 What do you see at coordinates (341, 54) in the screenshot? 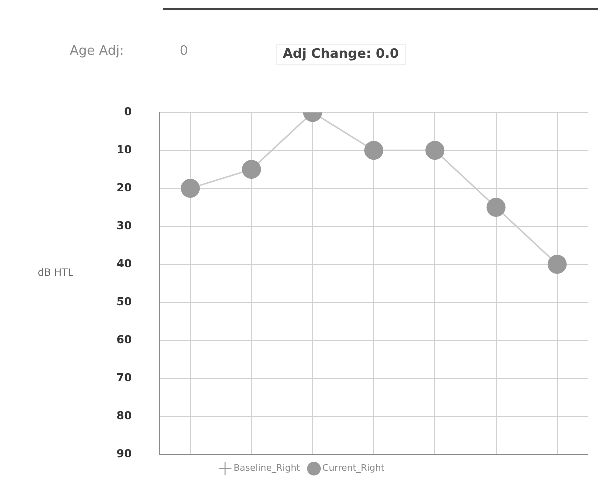
I see `text: Adj Change: 0.0` at bounding box center [341, 54].